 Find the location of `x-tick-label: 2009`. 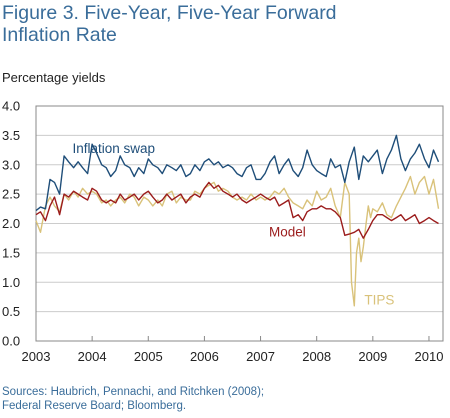

x-tick-label: 2009 is located at coordinates (372, 356).